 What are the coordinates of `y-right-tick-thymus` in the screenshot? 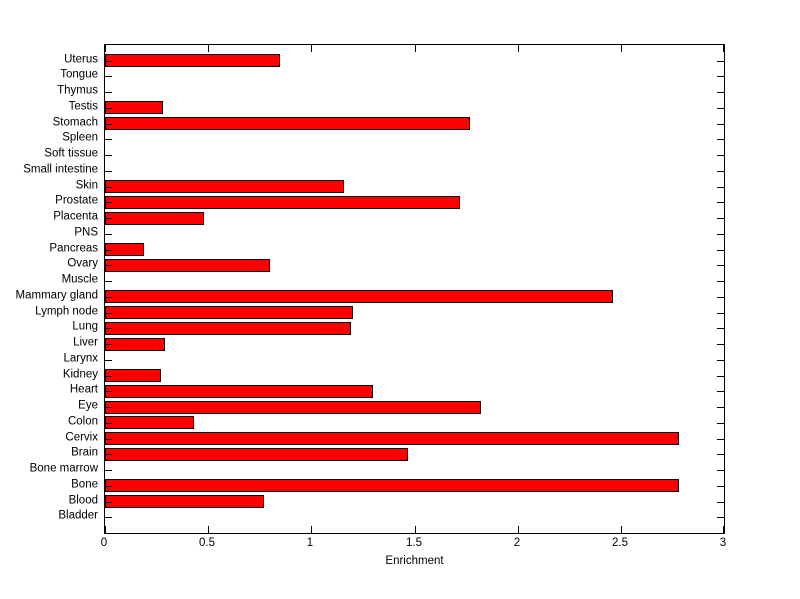 It's located at (720, 92).